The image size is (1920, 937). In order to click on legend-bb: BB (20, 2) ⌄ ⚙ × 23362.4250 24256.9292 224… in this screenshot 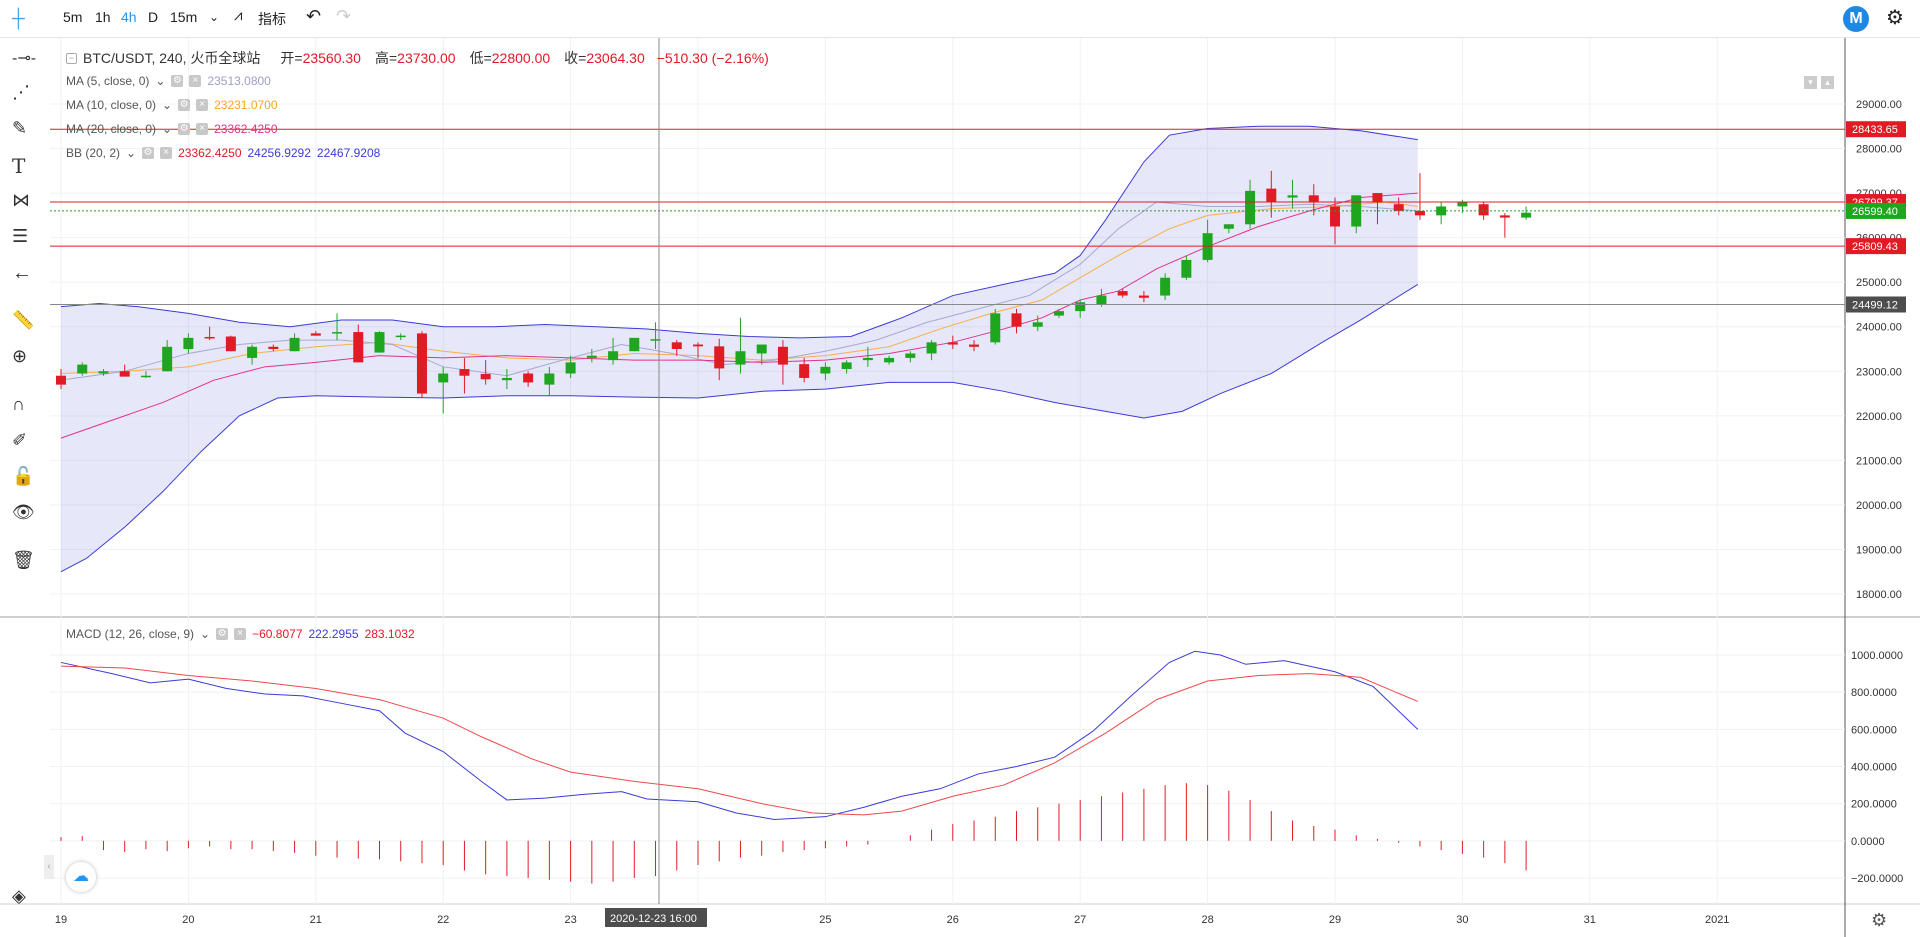, I will do `click(223, 153)`.